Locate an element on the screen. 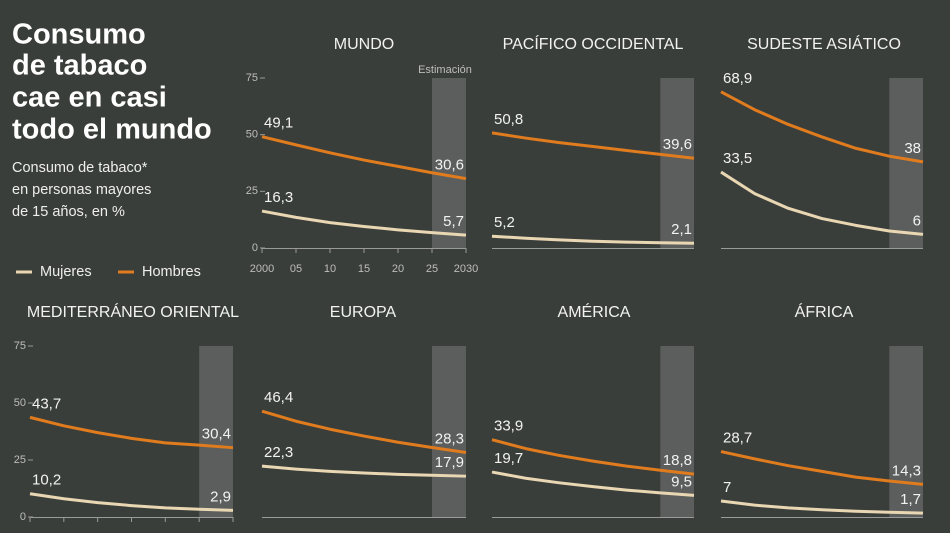  value-label: 17,9 is located at coordinates (449, 462).